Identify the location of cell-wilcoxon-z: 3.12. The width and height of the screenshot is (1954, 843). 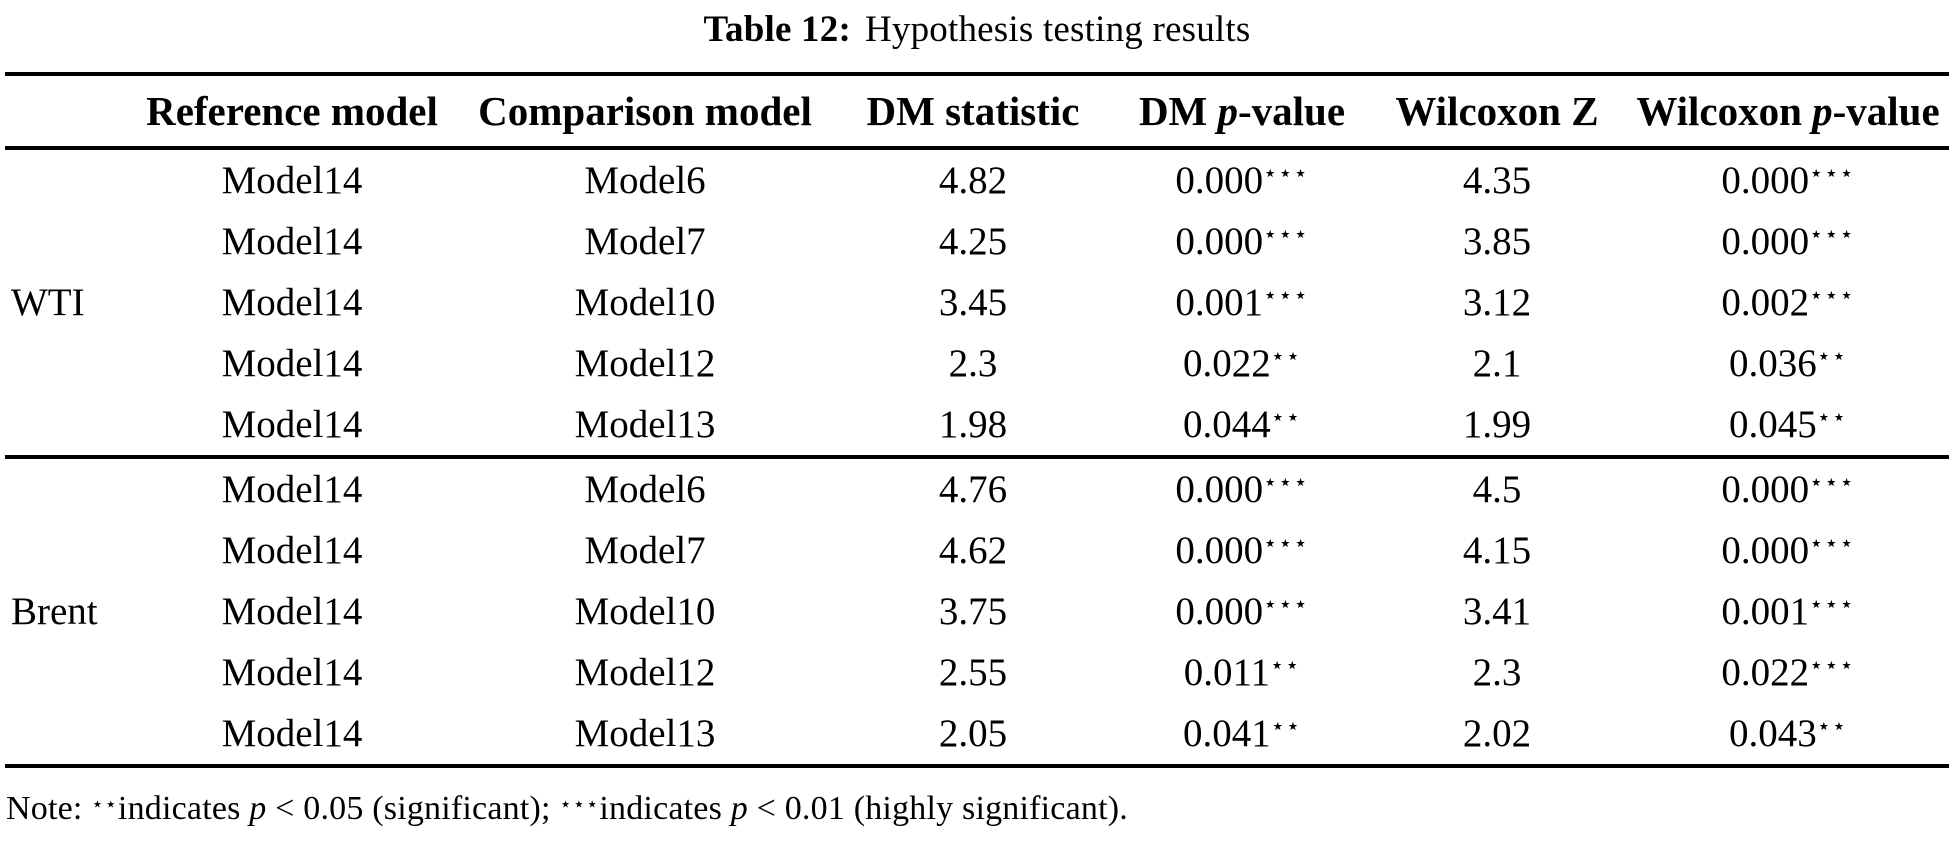
(1497, 302).